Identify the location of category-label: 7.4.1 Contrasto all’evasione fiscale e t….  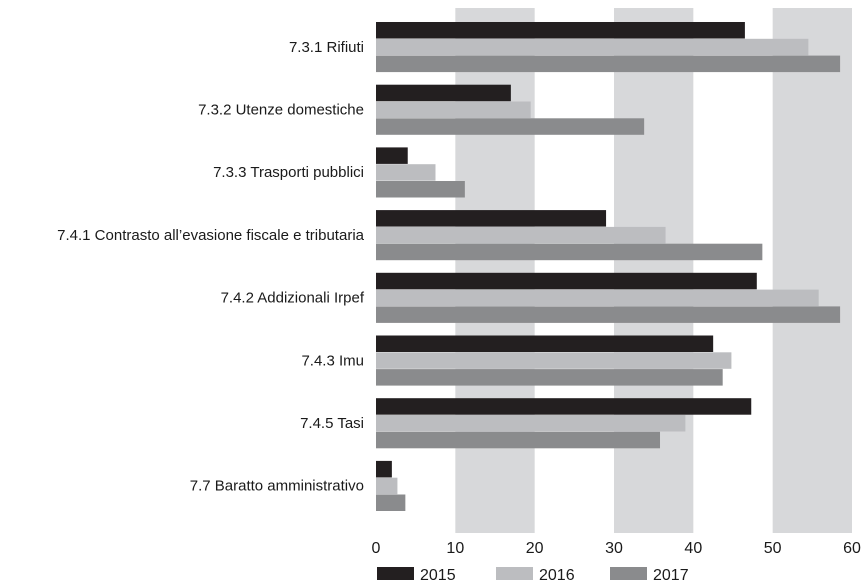
(210, 235).